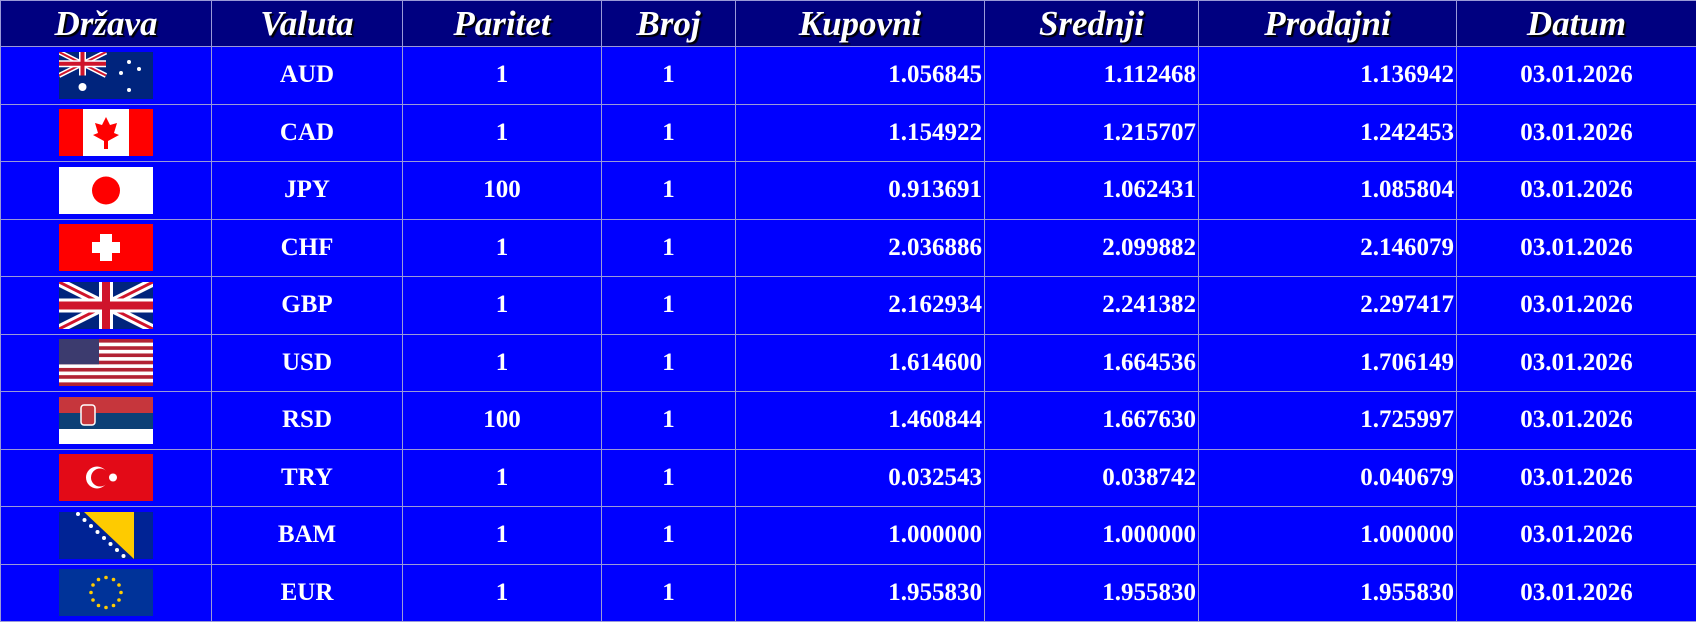  I want to click on sell-rate-cell: 1.955830, so click(1327, 592).